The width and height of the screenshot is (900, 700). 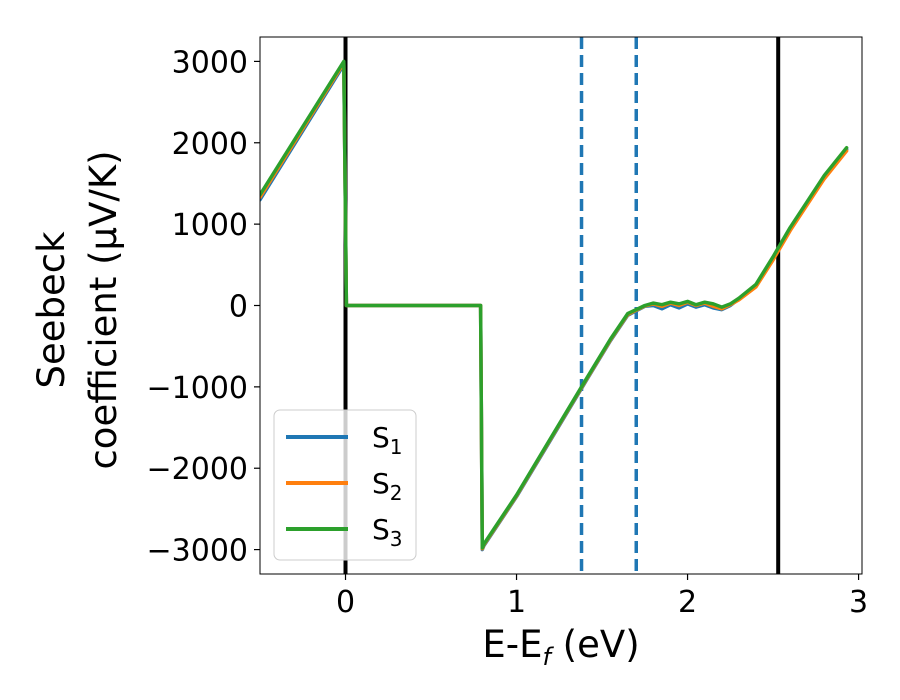 I want to click on y-tick-label: 2000, so click(x=210, y=144).